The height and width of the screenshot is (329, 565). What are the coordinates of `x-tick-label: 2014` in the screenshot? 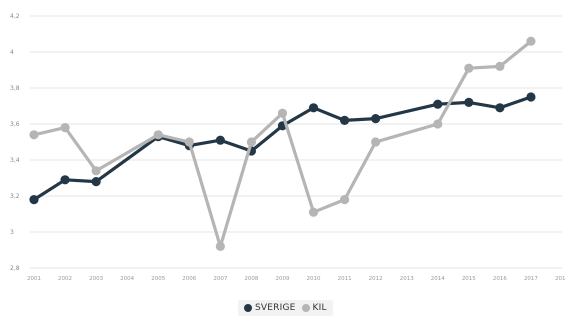 It's located at (438, 279).